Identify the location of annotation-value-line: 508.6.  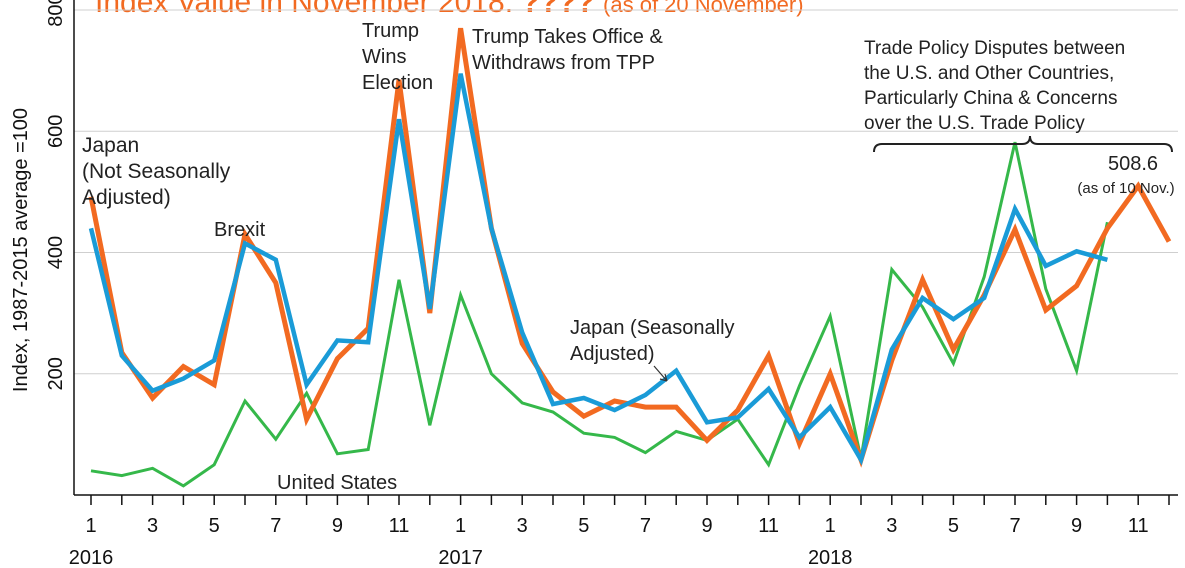
(1133, 164).